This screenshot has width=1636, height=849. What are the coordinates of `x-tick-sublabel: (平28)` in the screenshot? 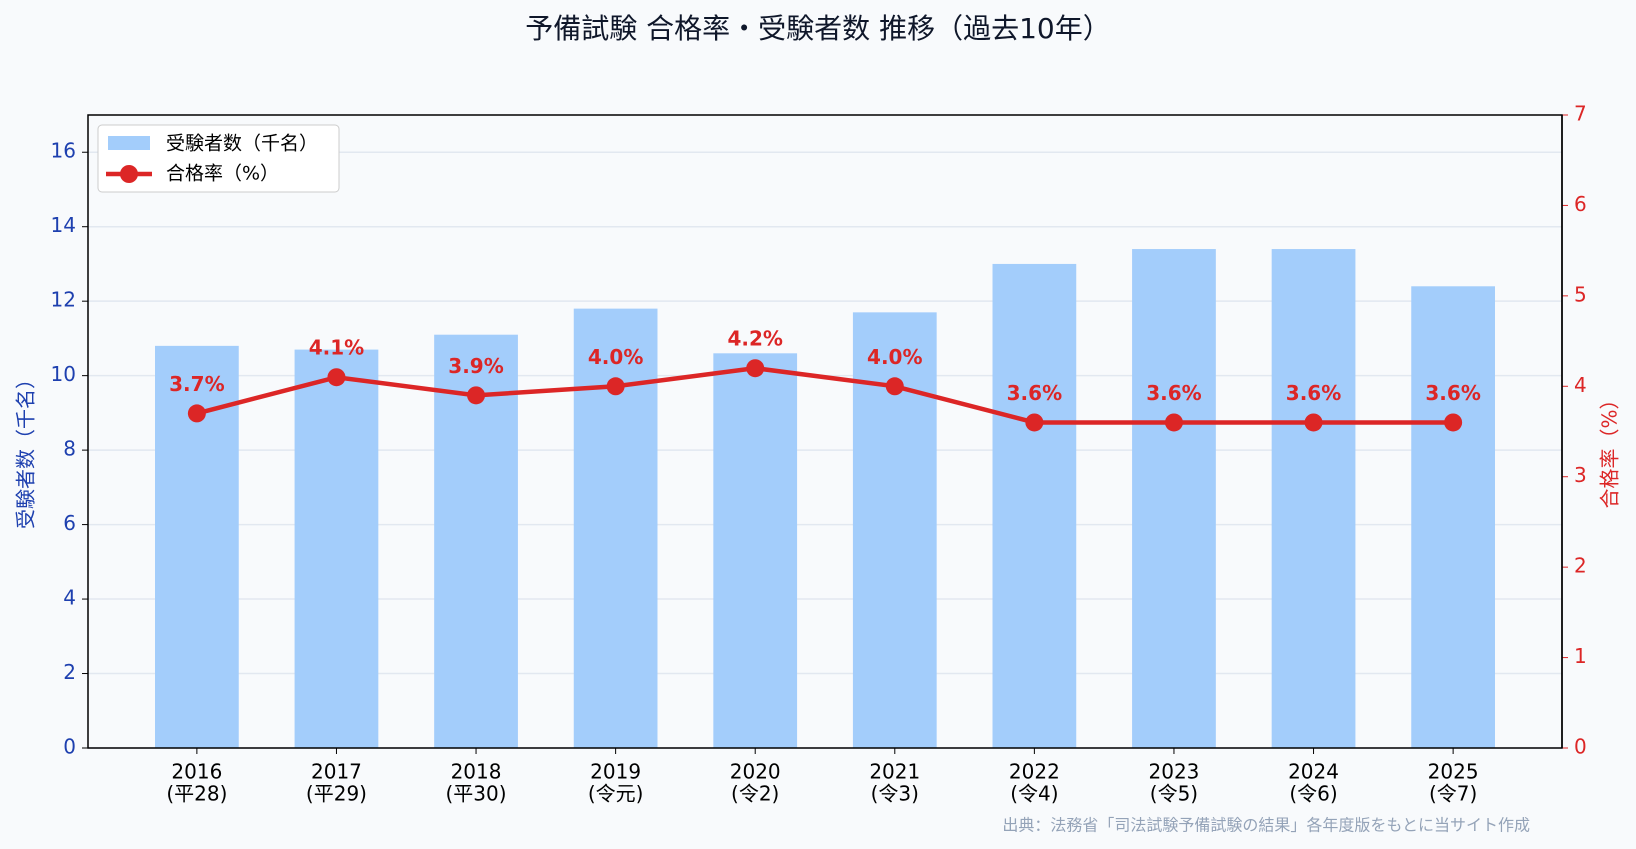 It's located at (196, 794).